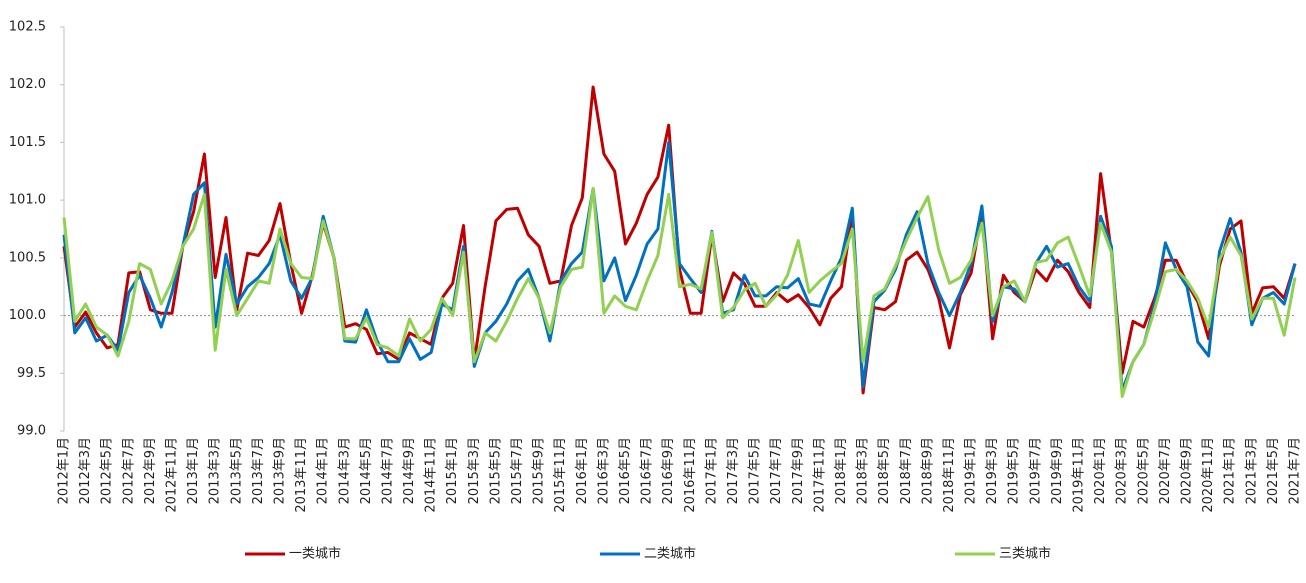 This screenshot has width=1306, height=583. Describe the element at coordinates (798, 470) in the screenshot. I see `x-tick-label: 2017年9月` at that location.